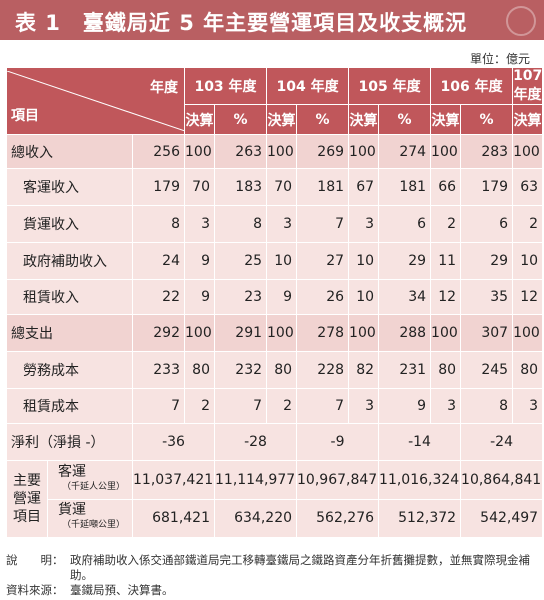 The width and height of the screenshot is (544, 600). What do you see at coordinates (35, 560) in the screenshot?
I see `note-label: 說 明：` at bounding box center [35, 560].